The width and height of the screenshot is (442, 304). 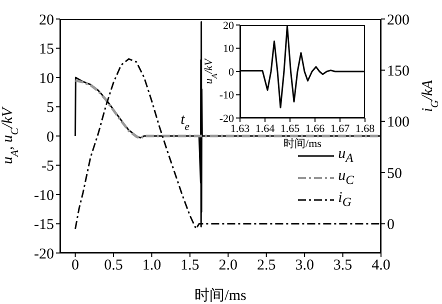 What do you see at coordinates (381, 266) in the screenshot?
I see `x-tick-label: 4.0` at bounding box center [381, 266].